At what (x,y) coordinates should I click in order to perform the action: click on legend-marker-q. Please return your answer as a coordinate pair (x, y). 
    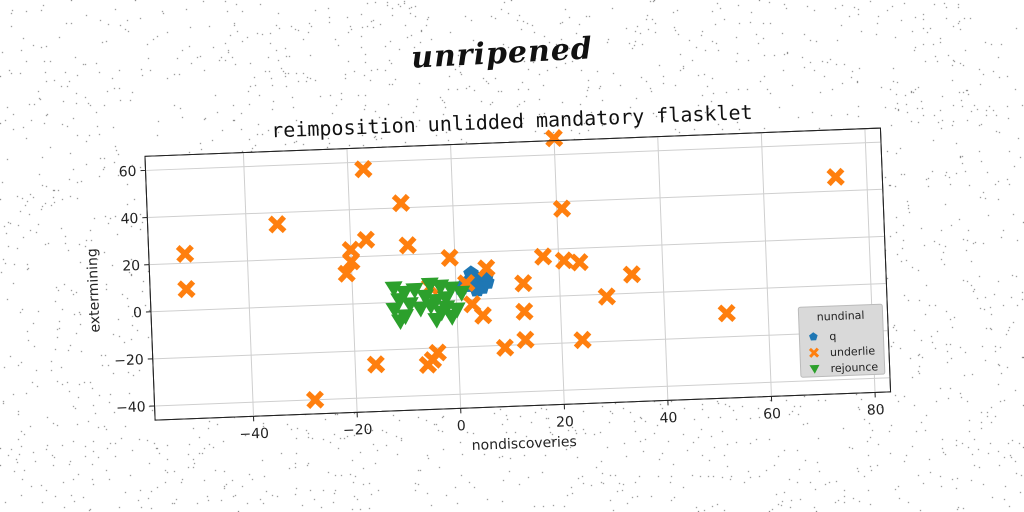
    Looking at the image, I should click on (813, 336).